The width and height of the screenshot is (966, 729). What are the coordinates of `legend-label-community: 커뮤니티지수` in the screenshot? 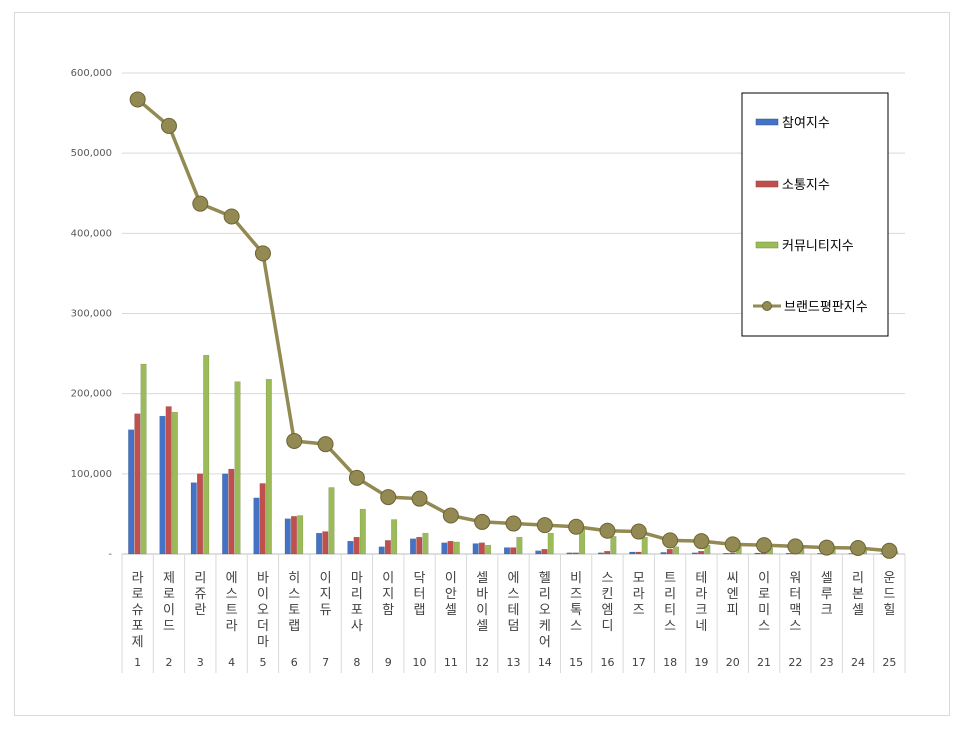 It's located at (818, 246).